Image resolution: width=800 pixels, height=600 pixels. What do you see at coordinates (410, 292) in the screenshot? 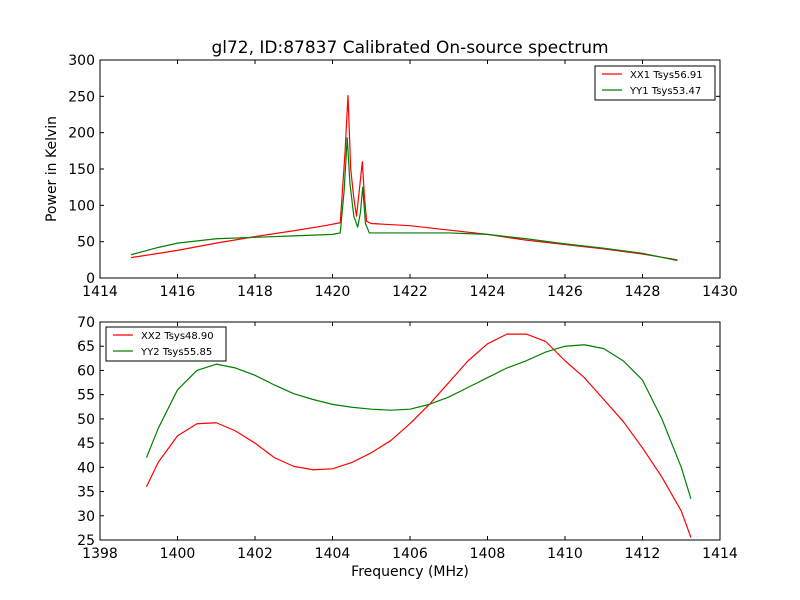
I see `x-tick-label: 1422` at bounding box center [410, 292].